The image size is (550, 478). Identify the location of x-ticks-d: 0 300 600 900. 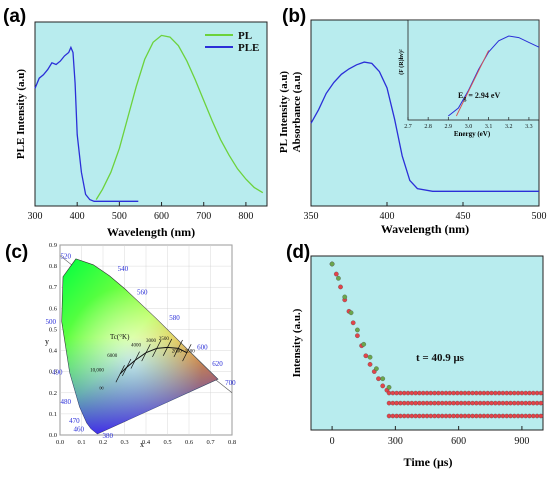
(429, 436).